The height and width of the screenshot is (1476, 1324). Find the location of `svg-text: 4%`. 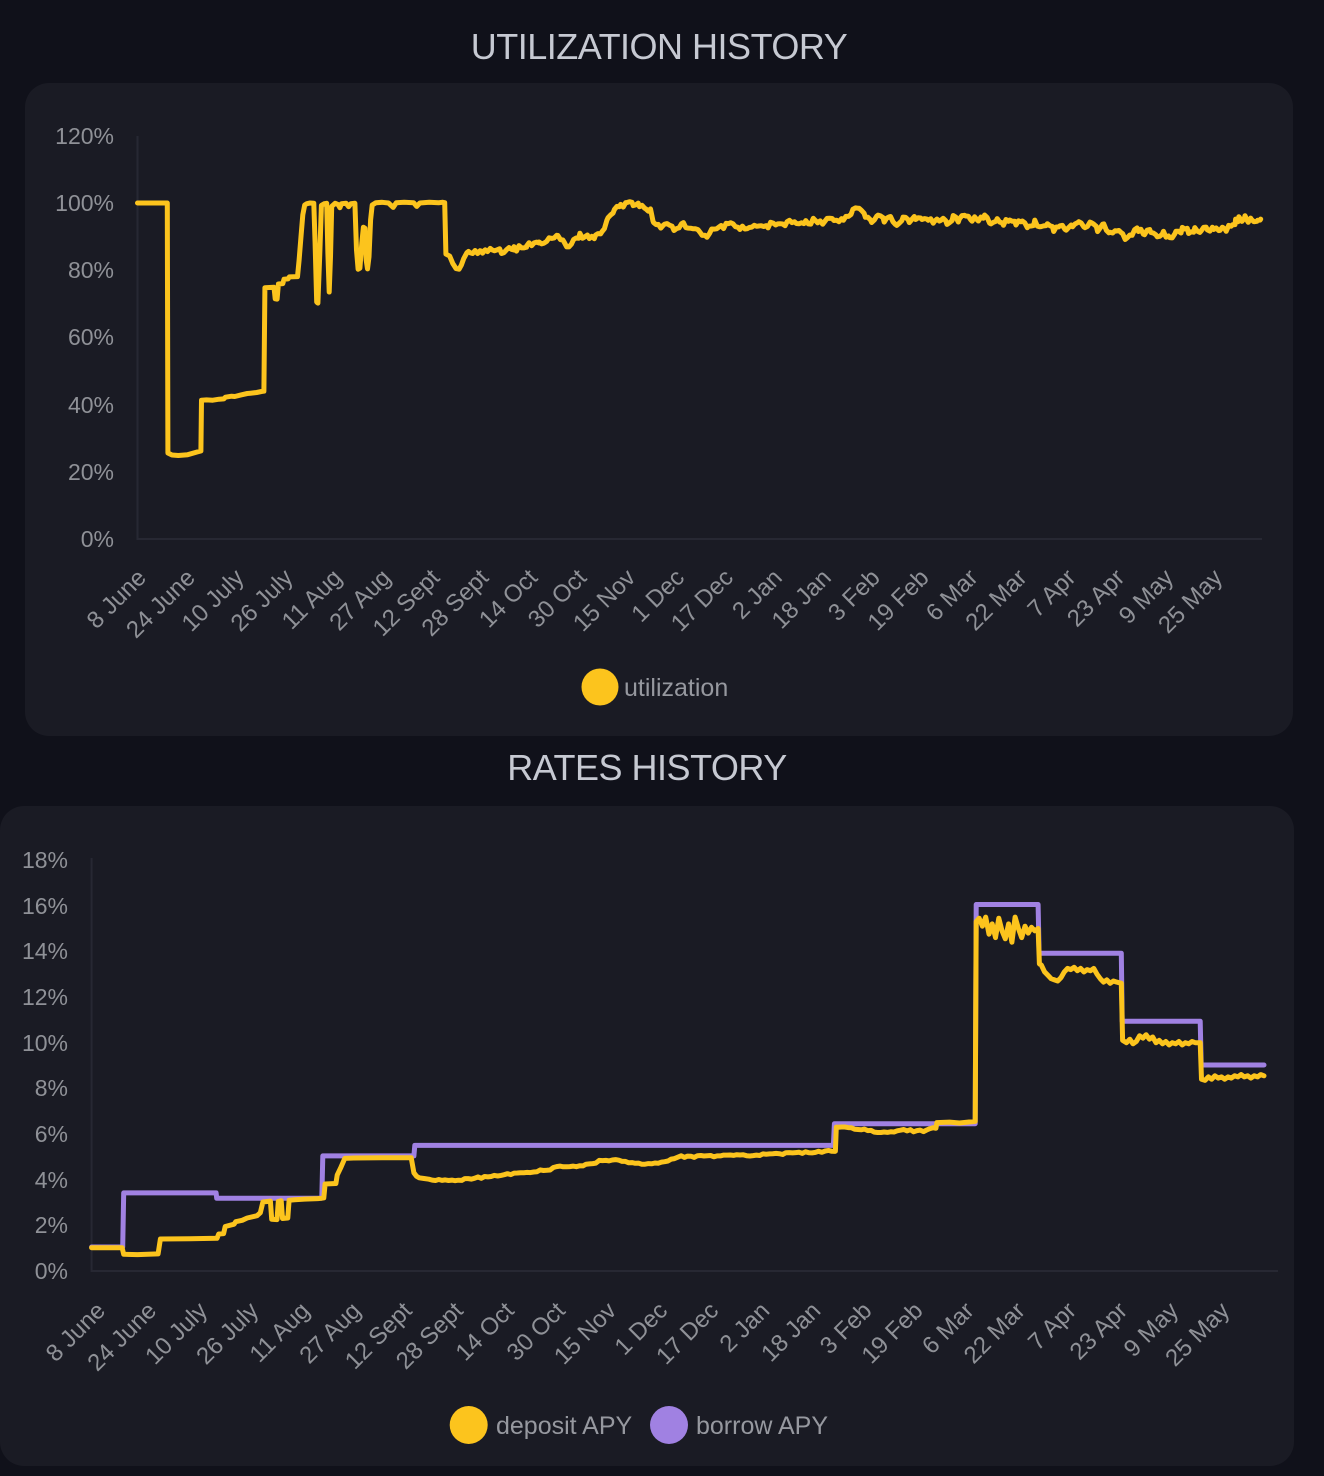

svg-text: 4% is located at coordinates (51, 1180).